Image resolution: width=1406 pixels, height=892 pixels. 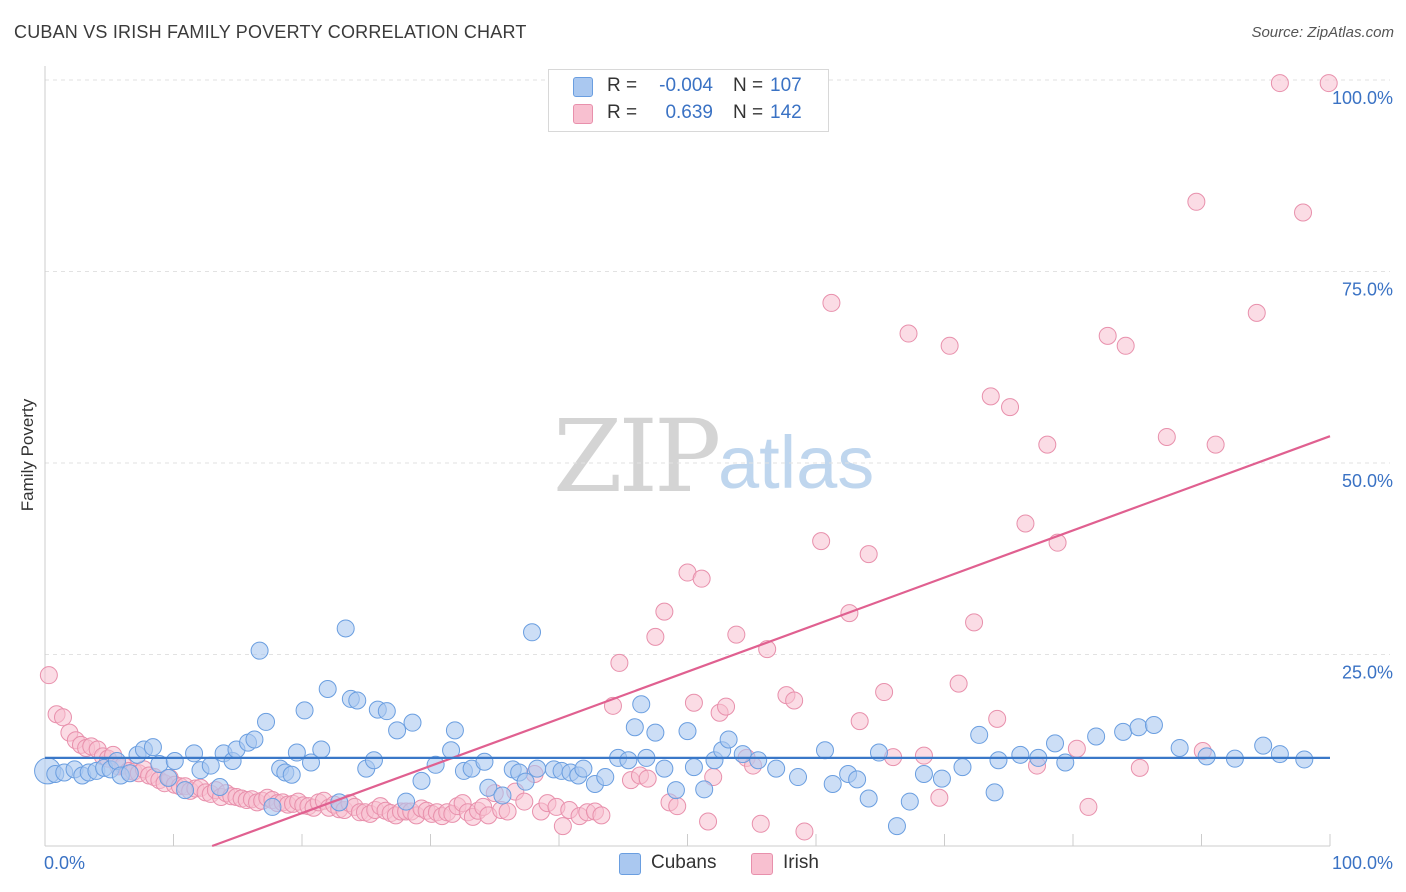 I want to click on legend-row-irish: R = 0.639 N = 142, so click(x=688, y=114).